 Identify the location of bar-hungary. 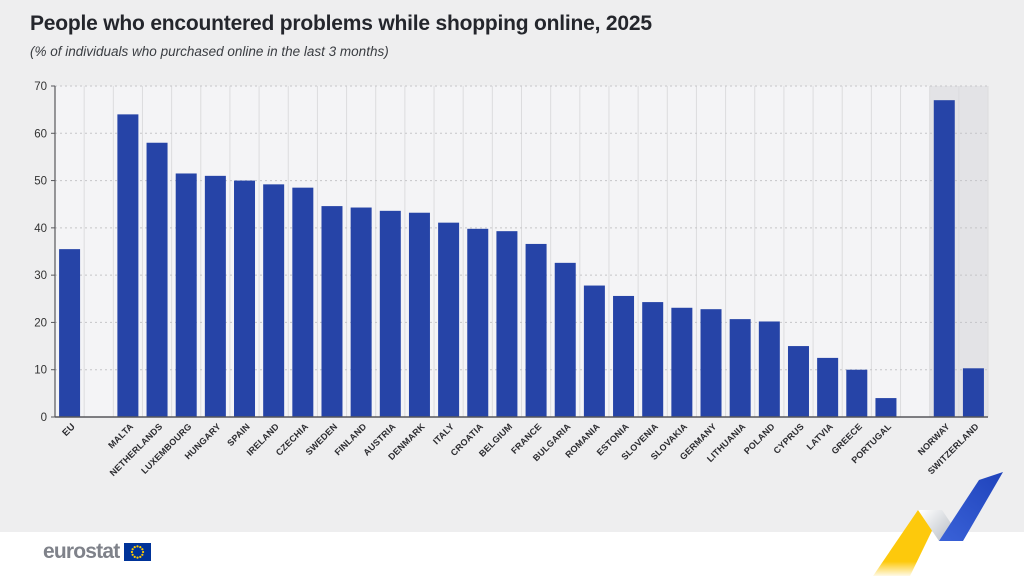
(215, 296).